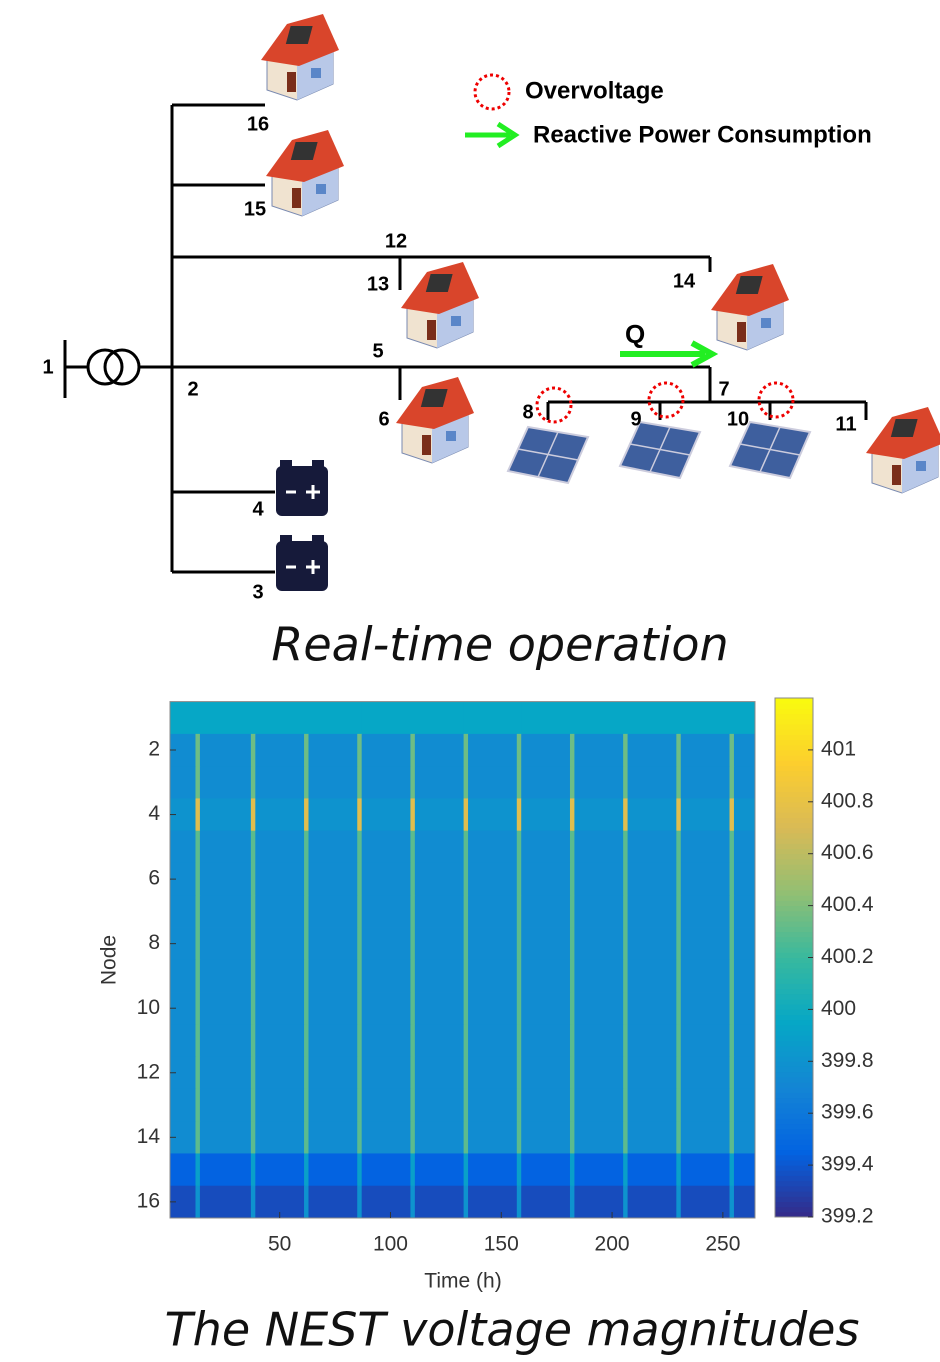 This screenshot has width=940, height=1362. What do you see at coordinates (669, 354) in the screenshot?
I see `flow-arrow` at bounding box center [669, 354].